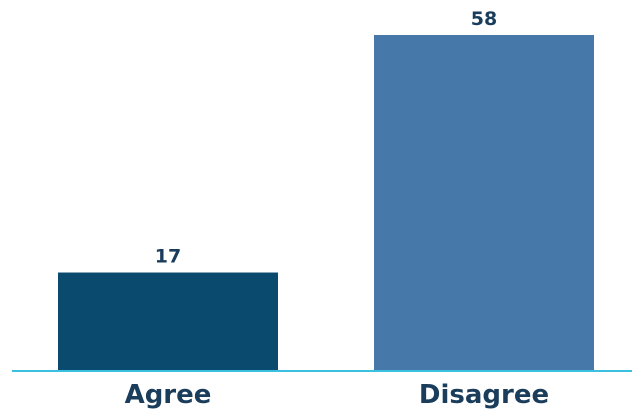  I want to click on x-tick-labels-group: Agree Disagree, so click(337, 395).